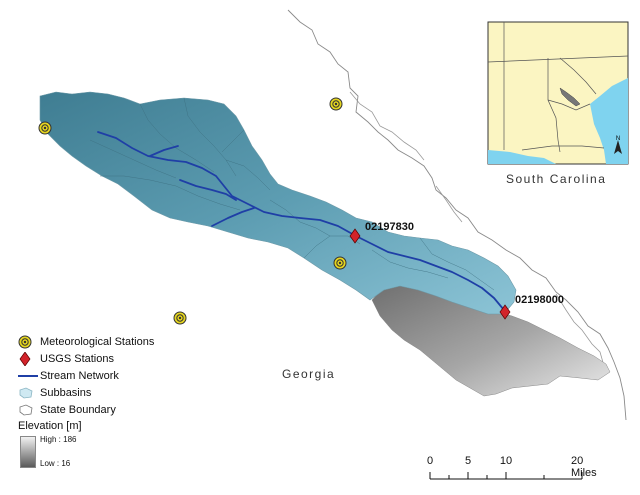 Image resolution: width=640 pixels, height=495 pixels. I want to click on scale-bar-graphic, so click(506, 476).